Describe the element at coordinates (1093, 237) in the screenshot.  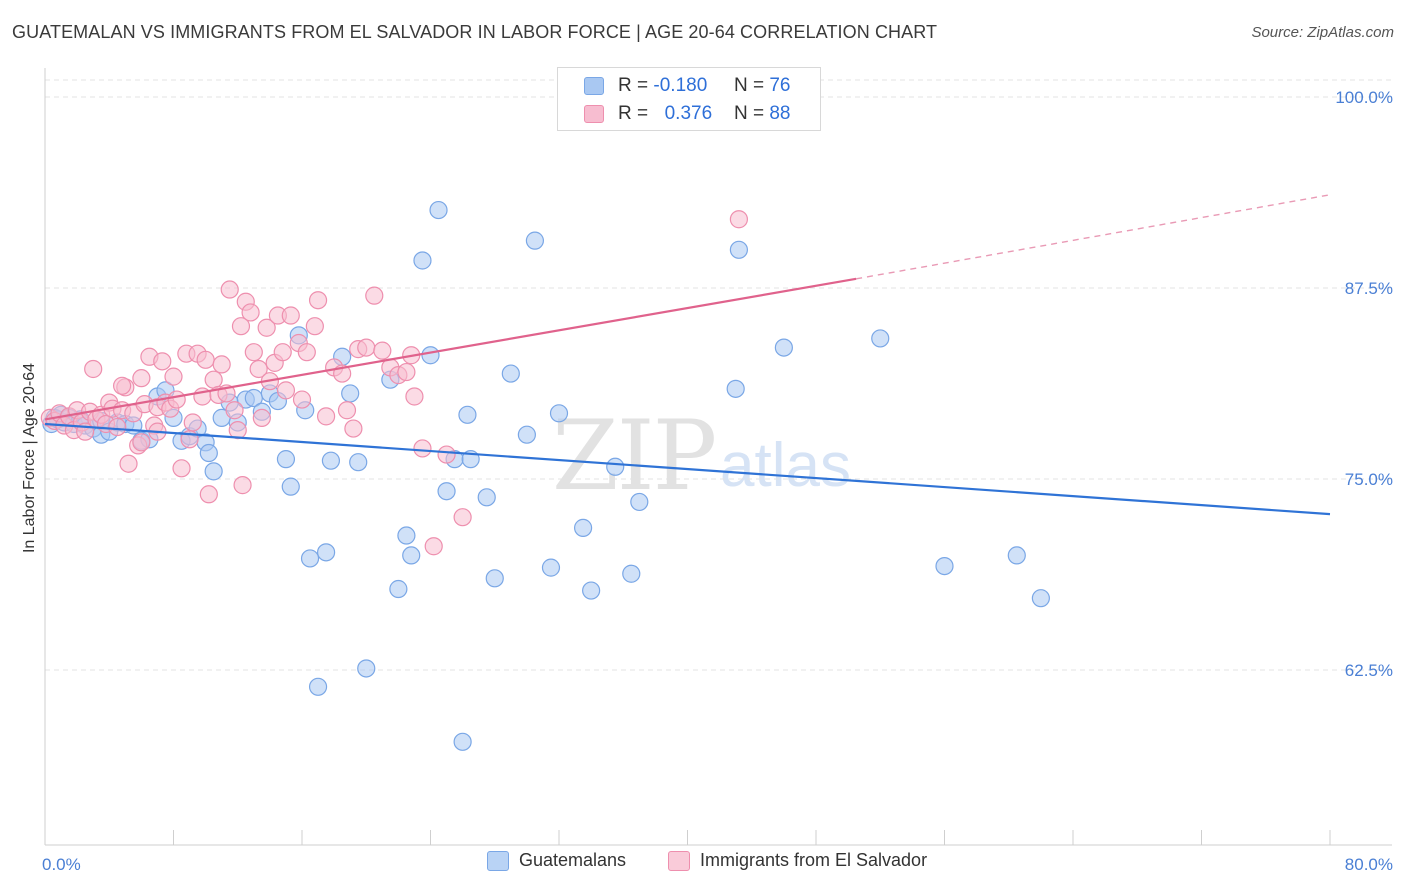
I see `el-salvador-trend-extension` at that location.